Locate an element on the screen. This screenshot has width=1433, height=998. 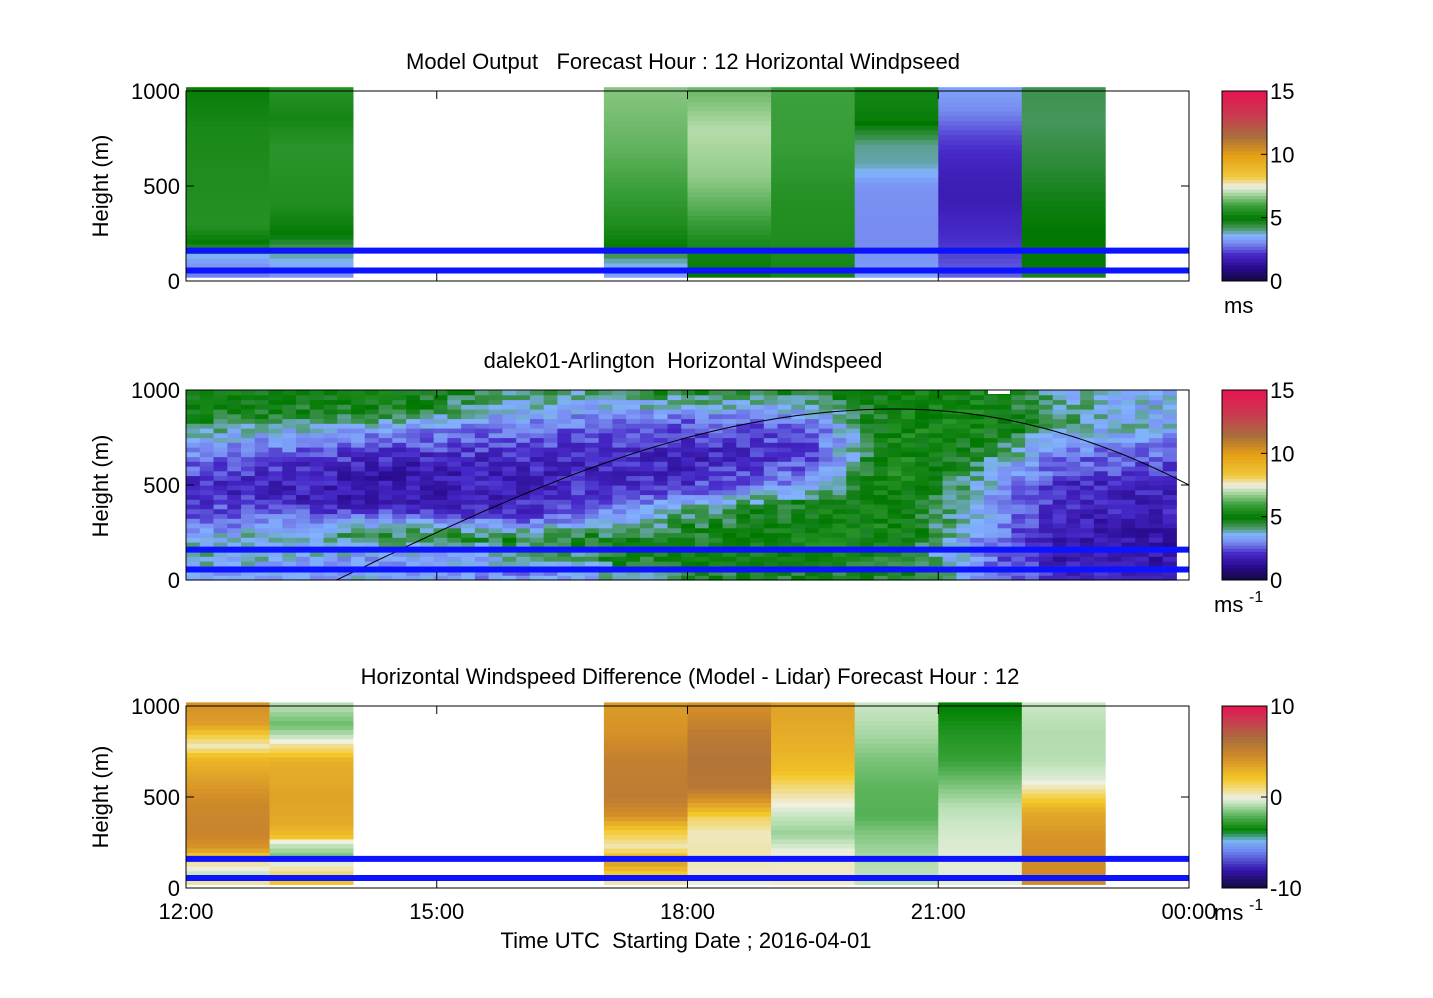
y-tick-label: 500 is located at coordinates (161, 797).